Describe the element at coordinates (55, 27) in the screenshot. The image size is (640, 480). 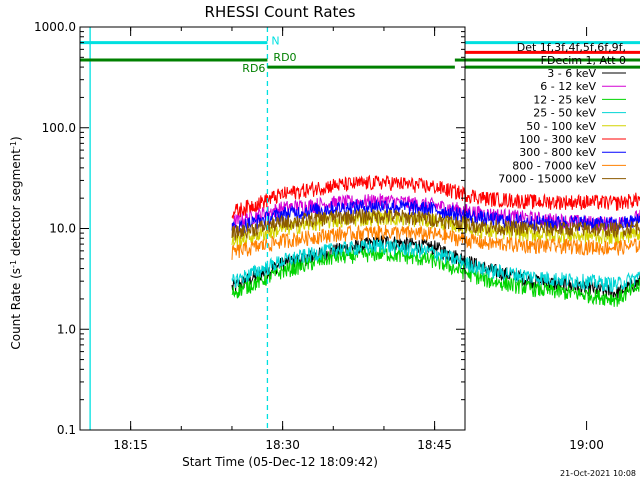
I see `y-tick-label-4: 1000.0` at that location.